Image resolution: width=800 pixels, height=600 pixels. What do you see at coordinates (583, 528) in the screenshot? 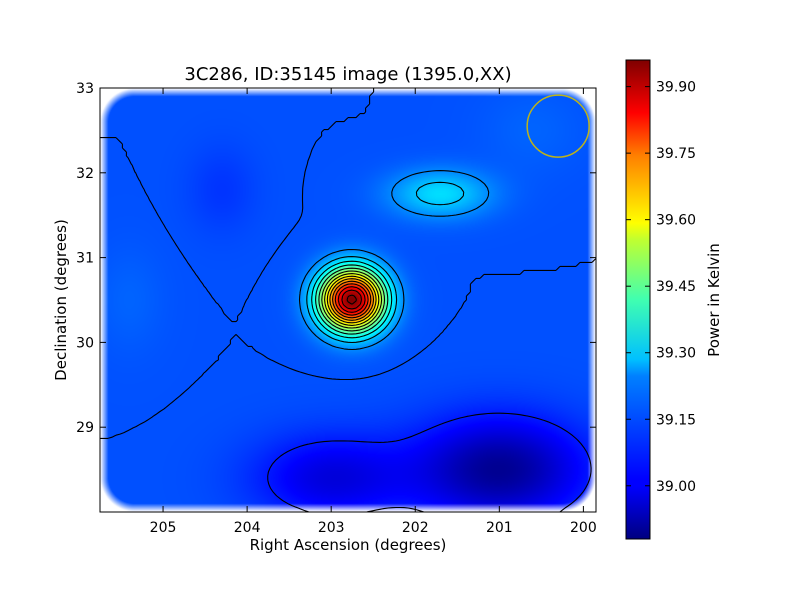
I see `x-tick-label: 200` at bounding box center [583, 528].